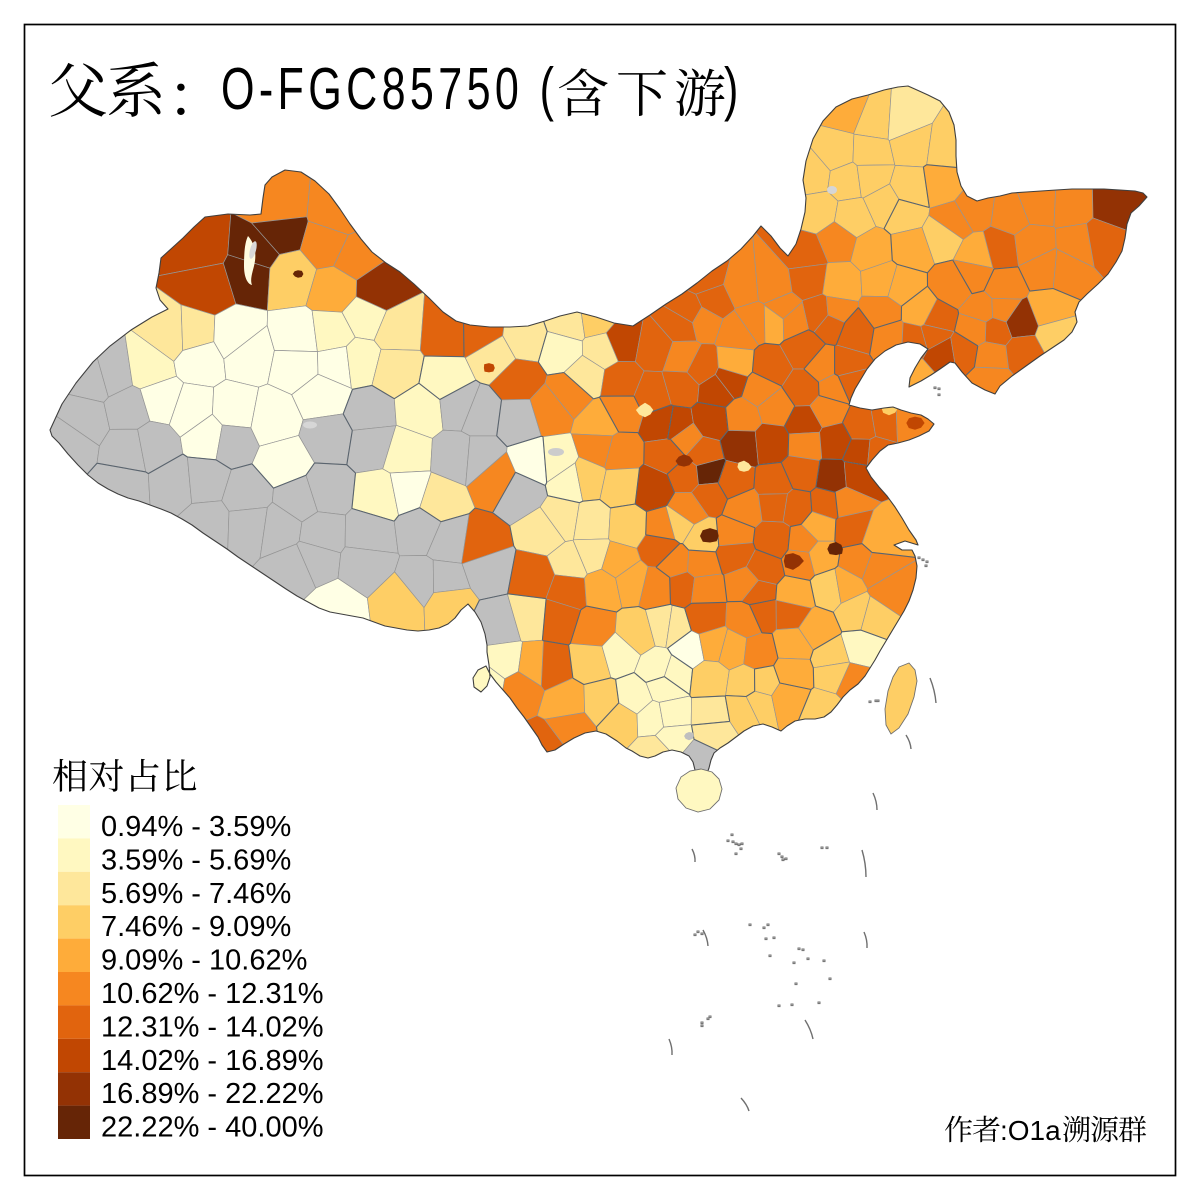 The height and width of the screenshot is (1200, 1200). Describe the element at coordinates (389, 88) in the screenshot. I see `svg-text: O-FGC85750 (` at that location.